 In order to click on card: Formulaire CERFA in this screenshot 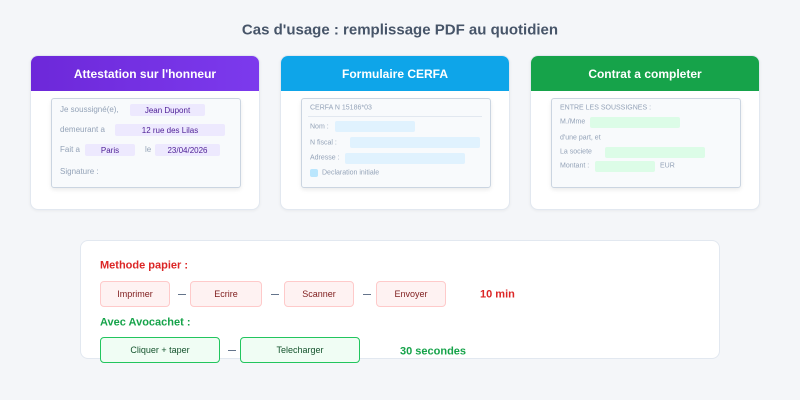, I will do `click(395, 132)`.